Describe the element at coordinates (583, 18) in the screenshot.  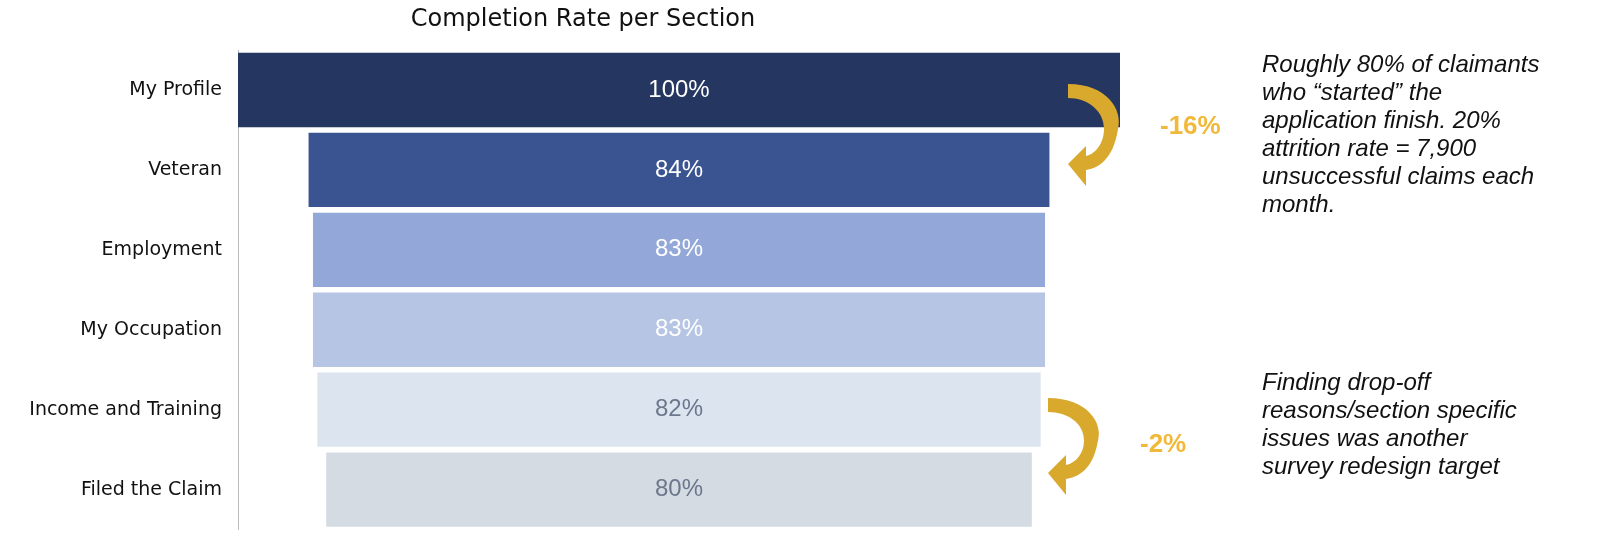
I see `text: Completion Rate per Section` at that location.